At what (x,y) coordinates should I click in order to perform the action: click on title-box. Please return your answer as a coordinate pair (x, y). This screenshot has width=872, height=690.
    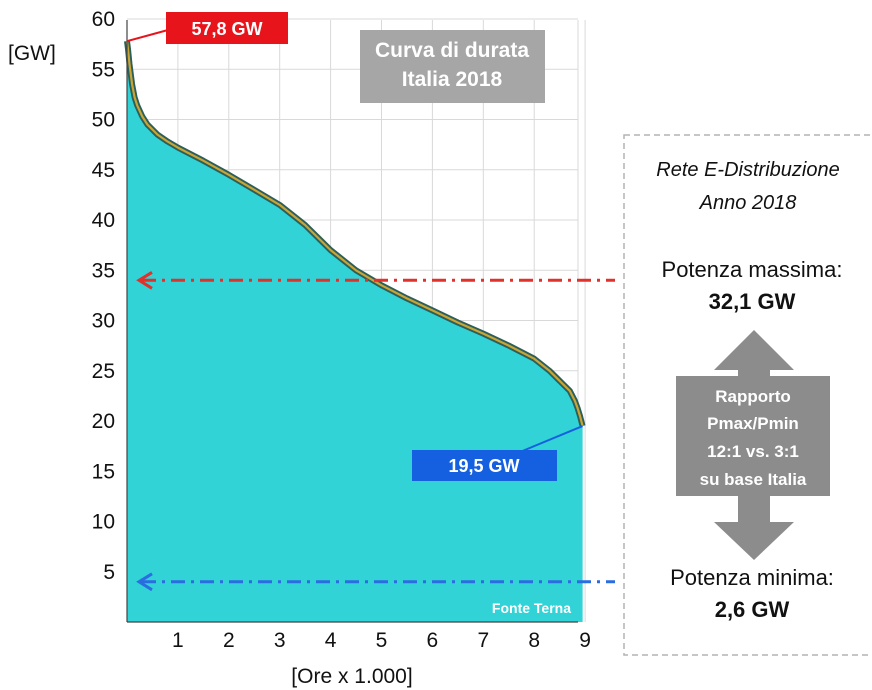
    Looking at the image, I should click on (452, 66).